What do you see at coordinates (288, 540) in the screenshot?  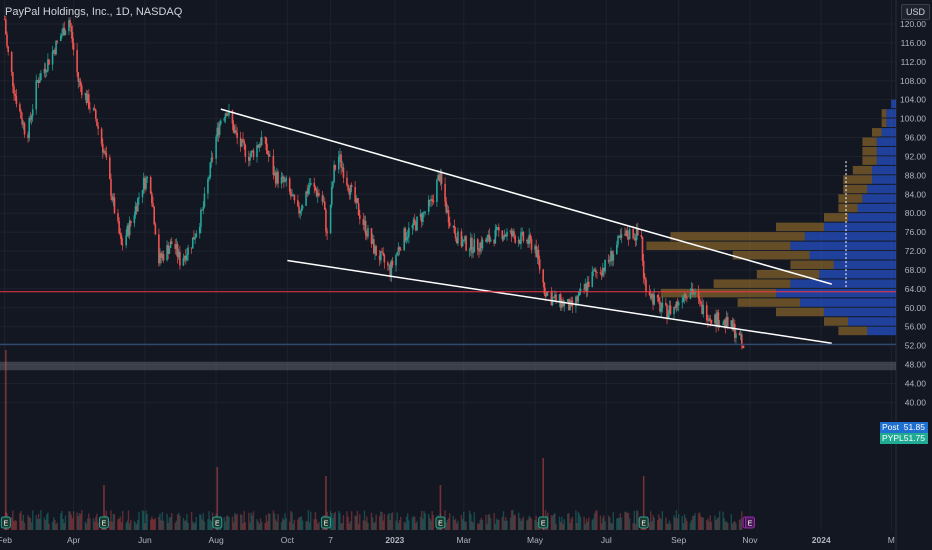 I see `time-tick-label: Oct` at bounding box center [288, 540].